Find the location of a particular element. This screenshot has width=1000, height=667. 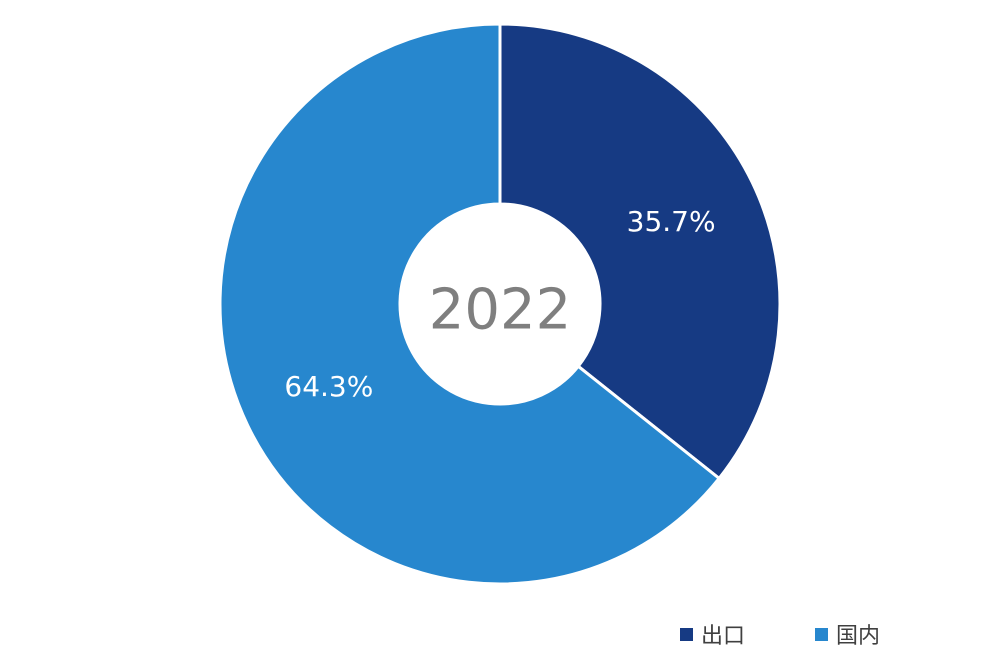

legend-label-domestic: 国内 is located at coordinates (858, 636).